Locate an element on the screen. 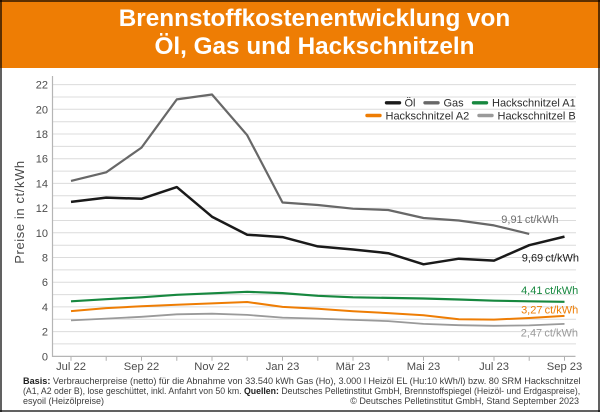  svg-text: Preise in ct/kWh is located at coordinates (19, 212).